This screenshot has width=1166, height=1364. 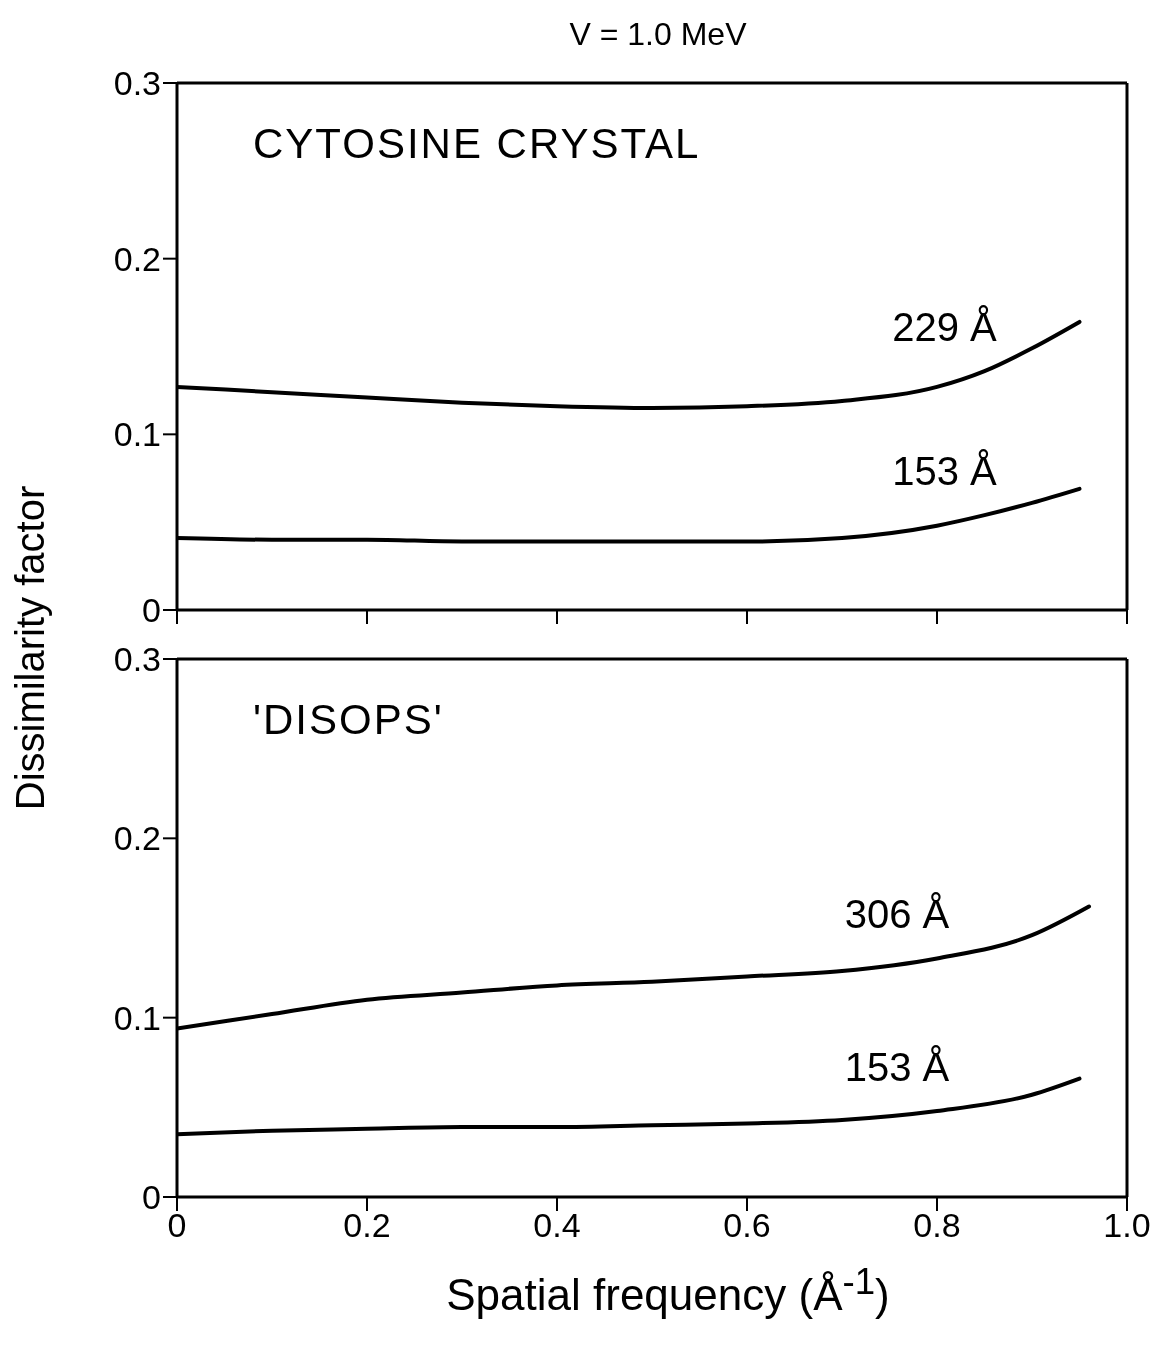 What do you see at coordinates (557, 1225) in the screenshot?
I see `x-tick-label: 0.4` at bounding box center [557, 1225].